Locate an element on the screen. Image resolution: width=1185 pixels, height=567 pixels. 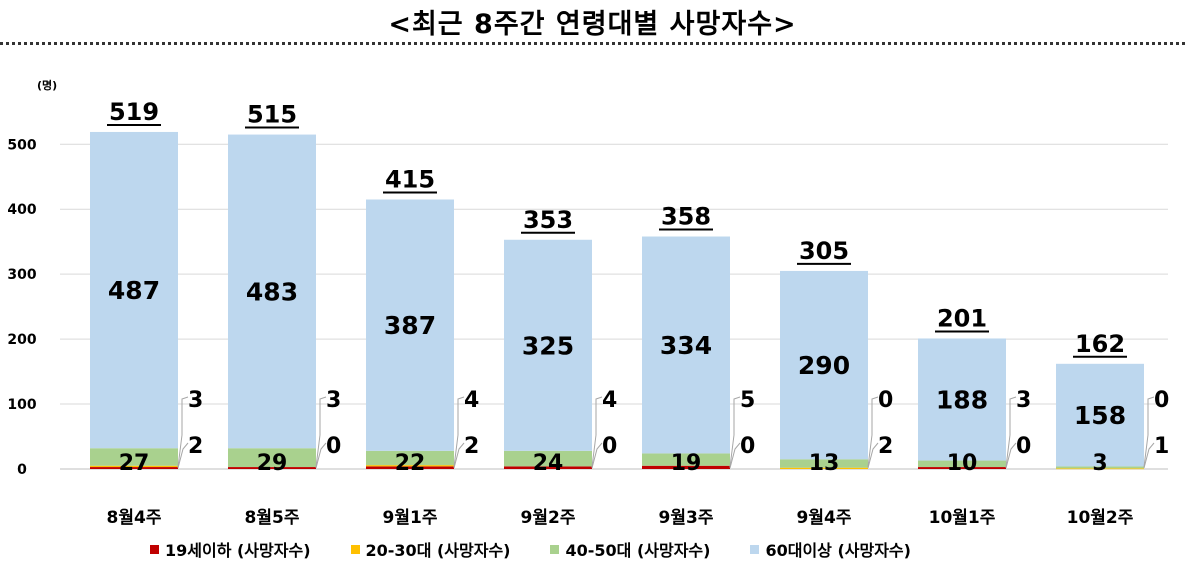
total-label: 519 is located at coordinates (134, 112).